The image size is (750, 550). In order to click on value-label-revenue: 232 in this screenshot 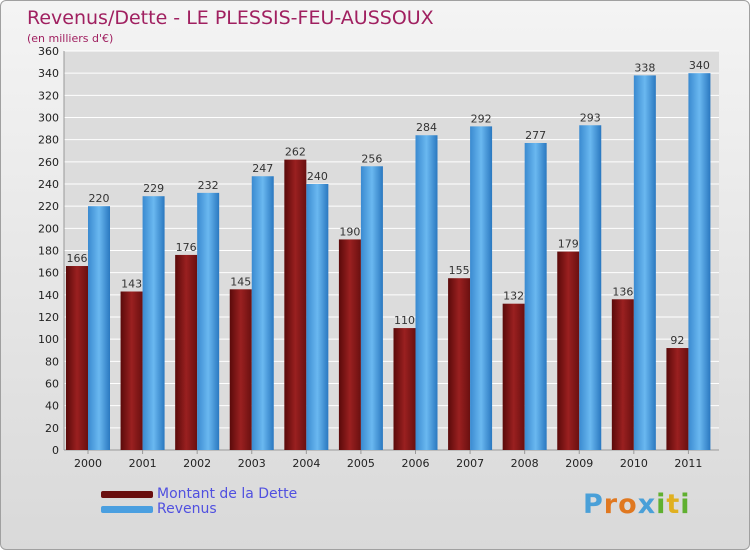, I will do `click(208, 185)`.